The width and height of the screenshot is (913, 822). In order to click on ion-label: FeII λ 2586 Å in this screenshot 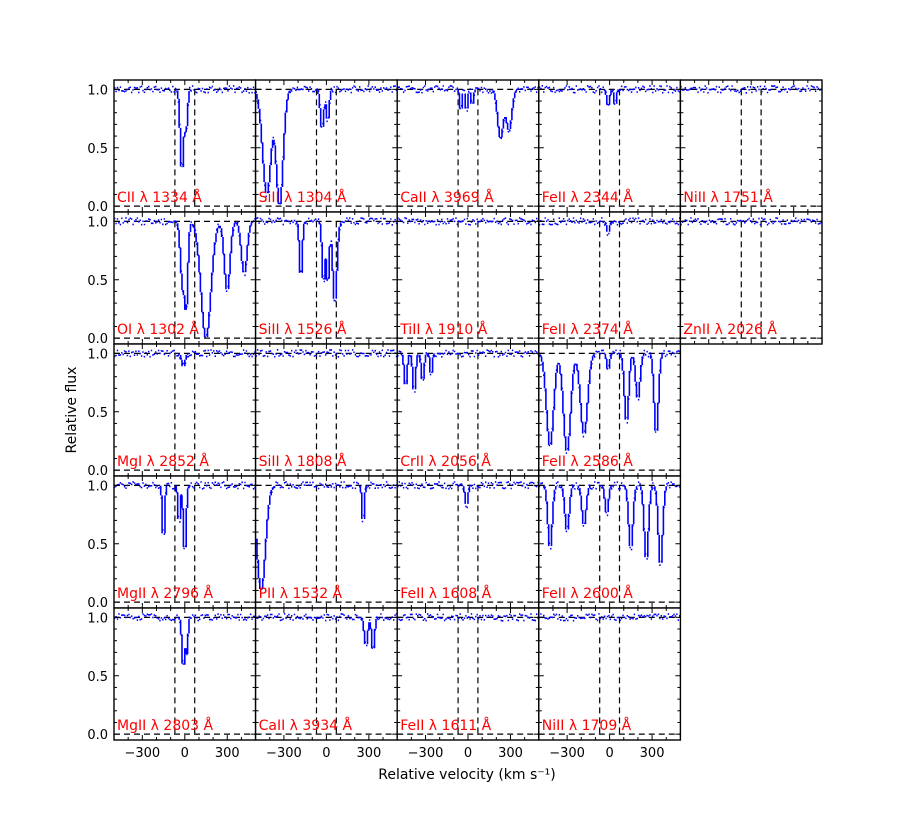, I will do `click(587, 461)`.